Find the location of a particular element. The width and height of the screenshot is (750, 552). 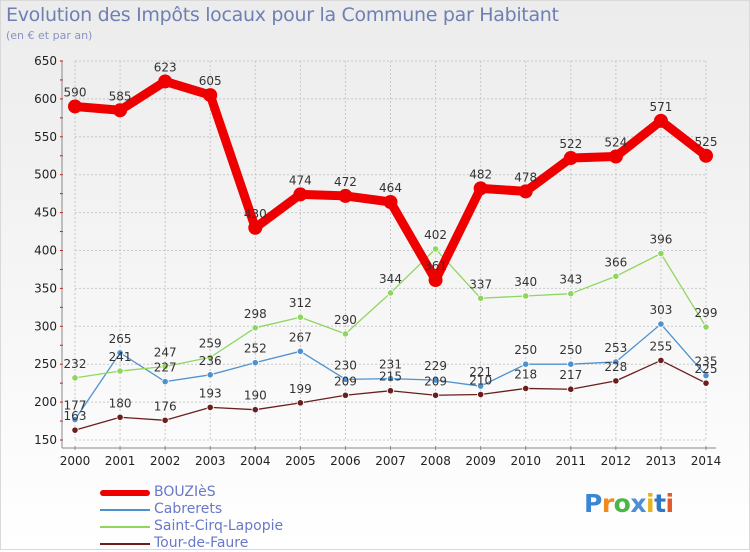

y-tick-label: 250 is located at coordinates (45, 364).